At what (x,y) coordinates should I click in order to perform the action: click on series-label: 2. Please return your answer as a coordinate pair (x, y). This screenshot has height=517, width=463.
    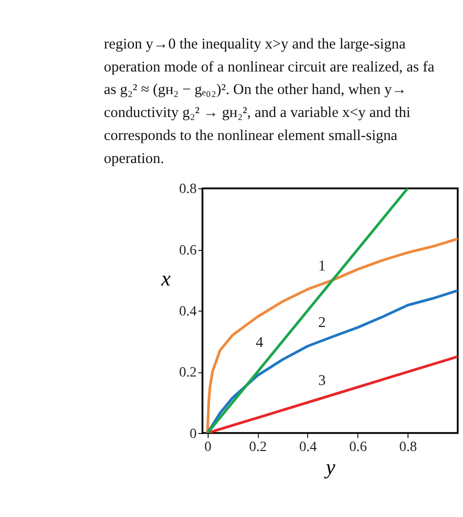
    Looking at the image, I should click on (322, 323).